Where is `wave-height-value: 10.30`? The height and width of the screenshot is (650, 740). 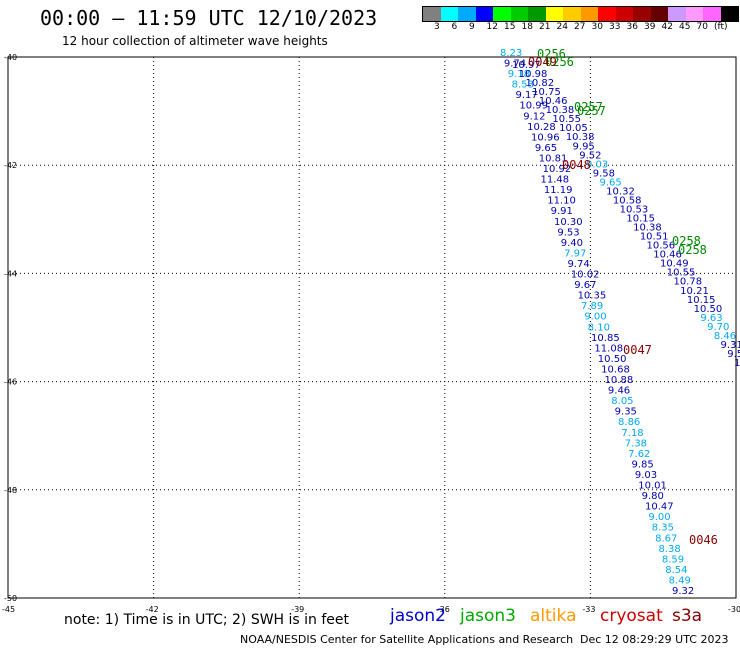
wave-height-value: 10.30 is located at coordinates (568, 222).